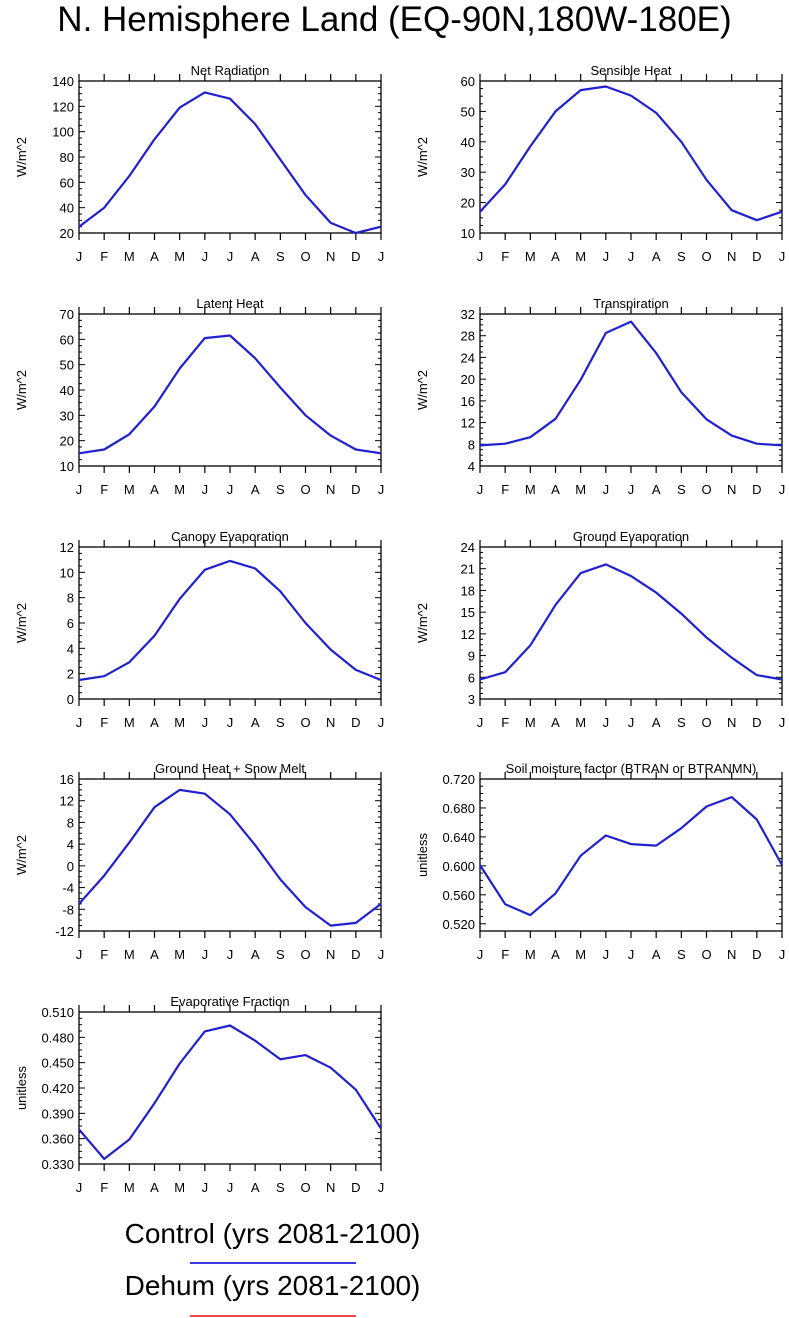 The width and height of the screenshot is (789, 1318). I want to click on y-tick-label: 21, so click(468, 569).